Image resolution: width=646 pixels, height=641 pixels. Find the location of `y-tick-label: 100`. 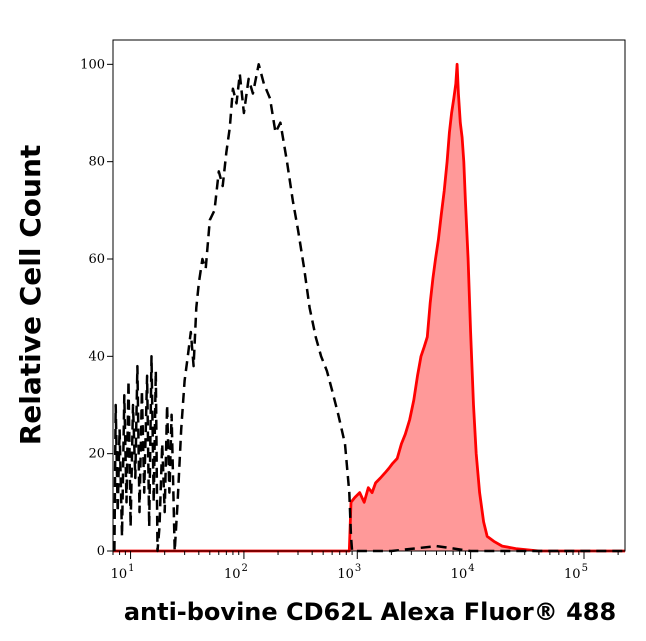

y-tick-label: 100 is located at coordinates (92, 64).